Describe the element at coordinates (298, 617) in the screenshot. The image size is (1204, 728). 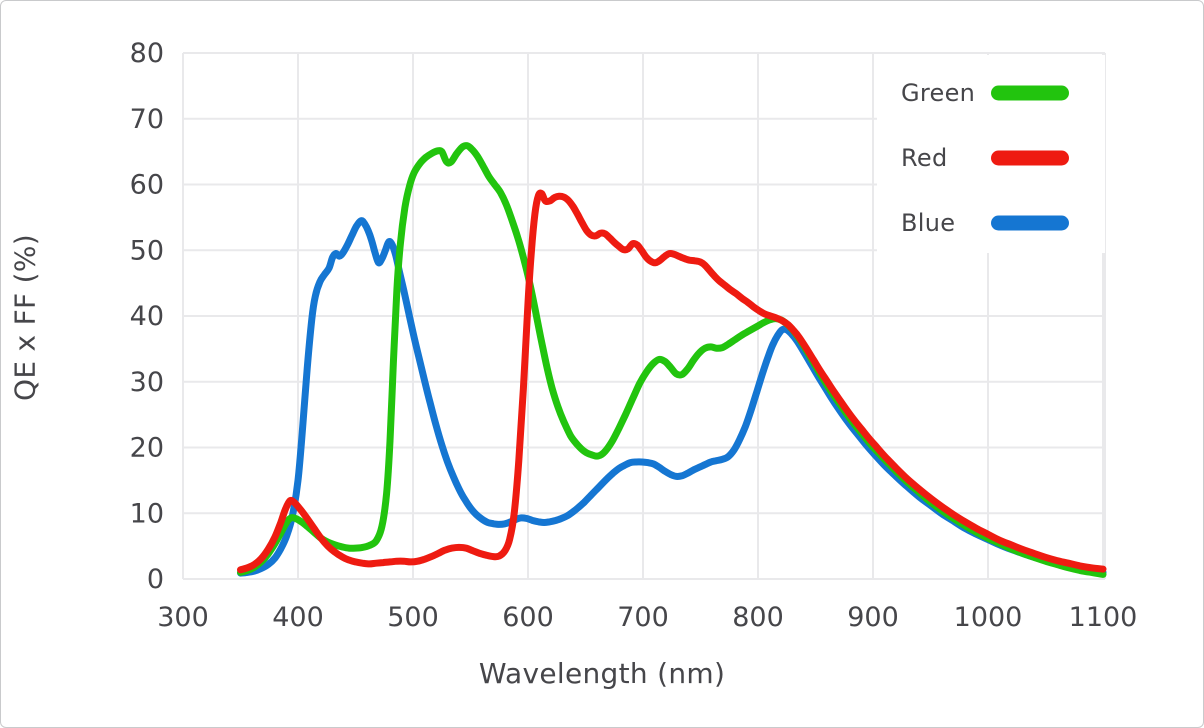
I see `x-tick-label-400: 400` at that location.